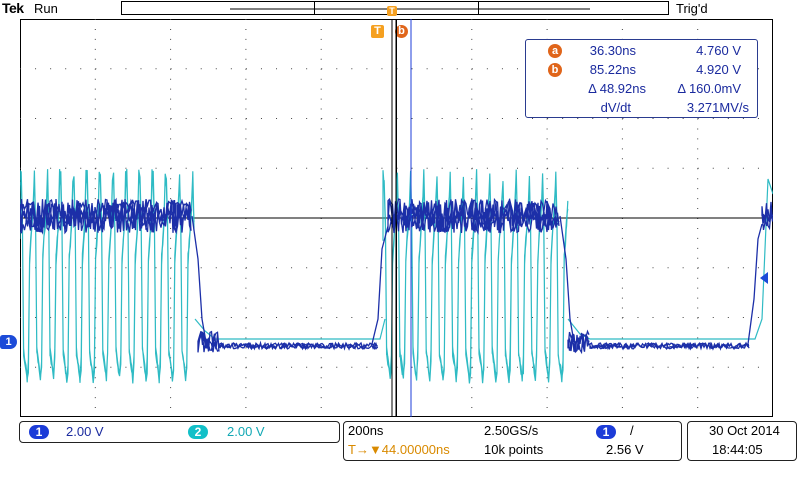 The image size is (800, 480). I want to click on cursor-delta-time: Δ 48.92ns, so click(617, 88).